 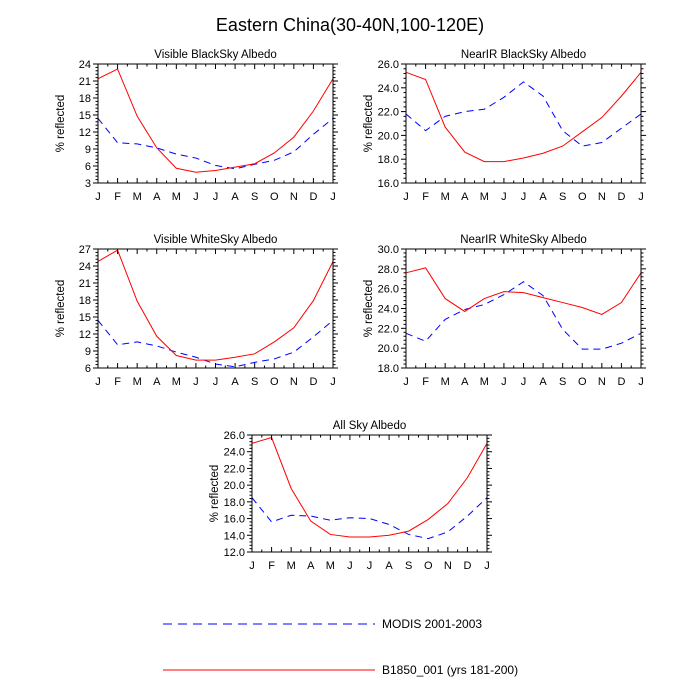 What do you see at coordinates (388, 89) in the screenshot?
I see `nearir-blacksky-ytick-label: 24.0` at bounding box center [388, 89].